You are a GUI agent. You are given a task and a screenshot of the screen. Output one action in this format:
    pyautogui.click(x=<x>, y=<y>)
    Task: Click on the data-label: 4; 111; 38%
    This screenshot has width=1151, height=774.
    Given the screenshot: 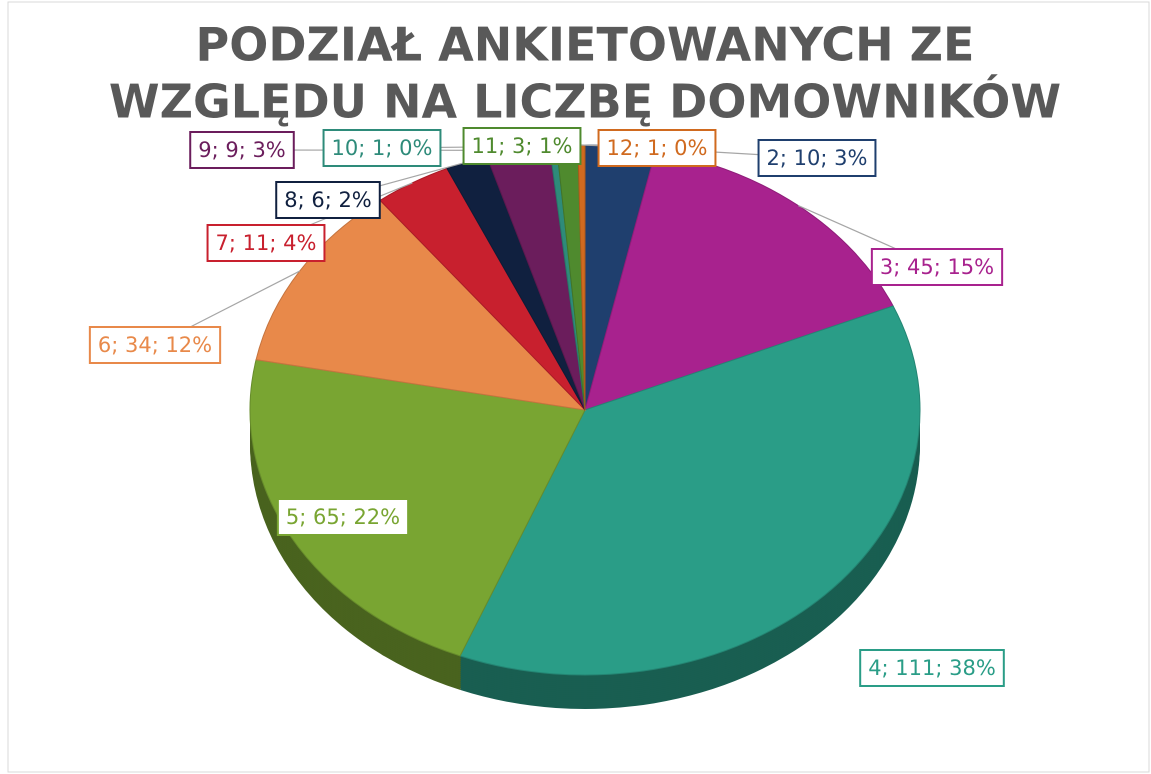 What is the action you would take?
    pyautogui.click(x=932, y=668)
    